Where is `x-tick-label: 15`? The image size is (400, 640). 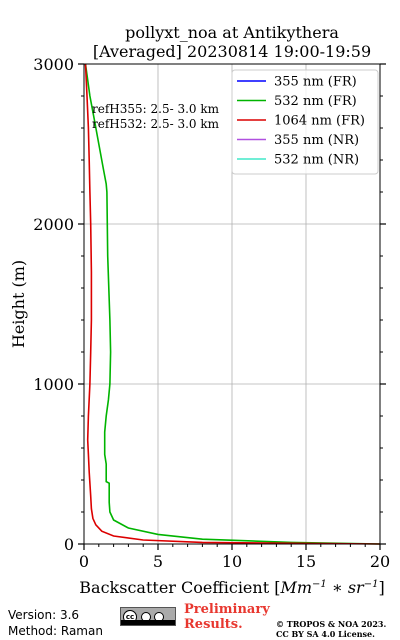
x-tick-label: 15 is located at coordinates (306, 561).